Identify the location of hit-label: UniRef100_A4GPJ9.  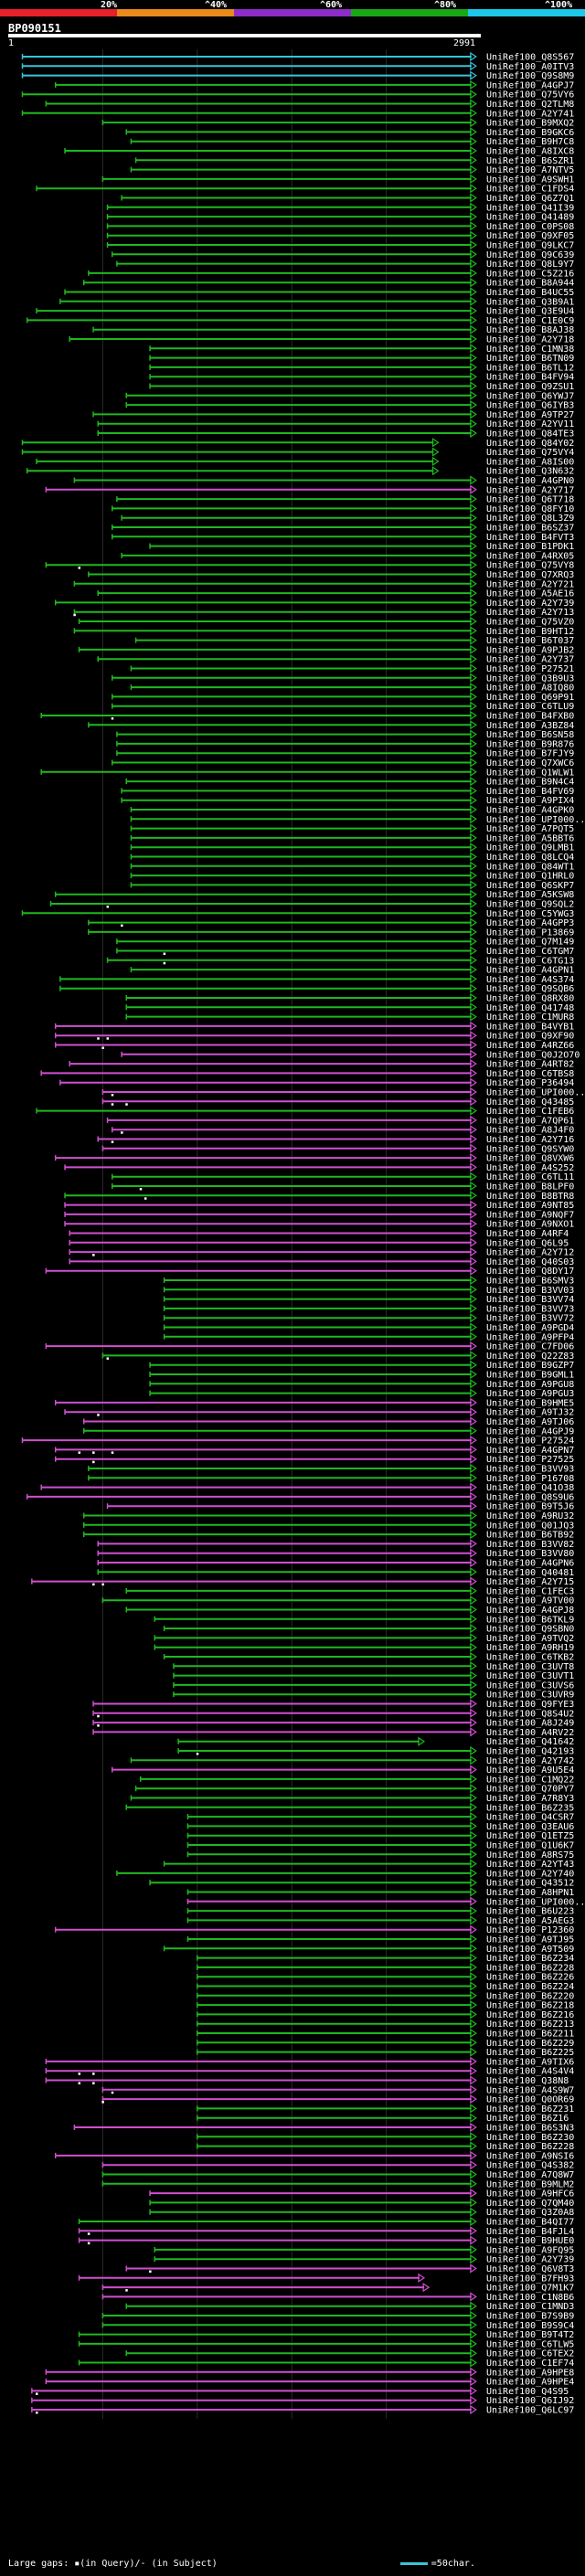
(530, 1431).